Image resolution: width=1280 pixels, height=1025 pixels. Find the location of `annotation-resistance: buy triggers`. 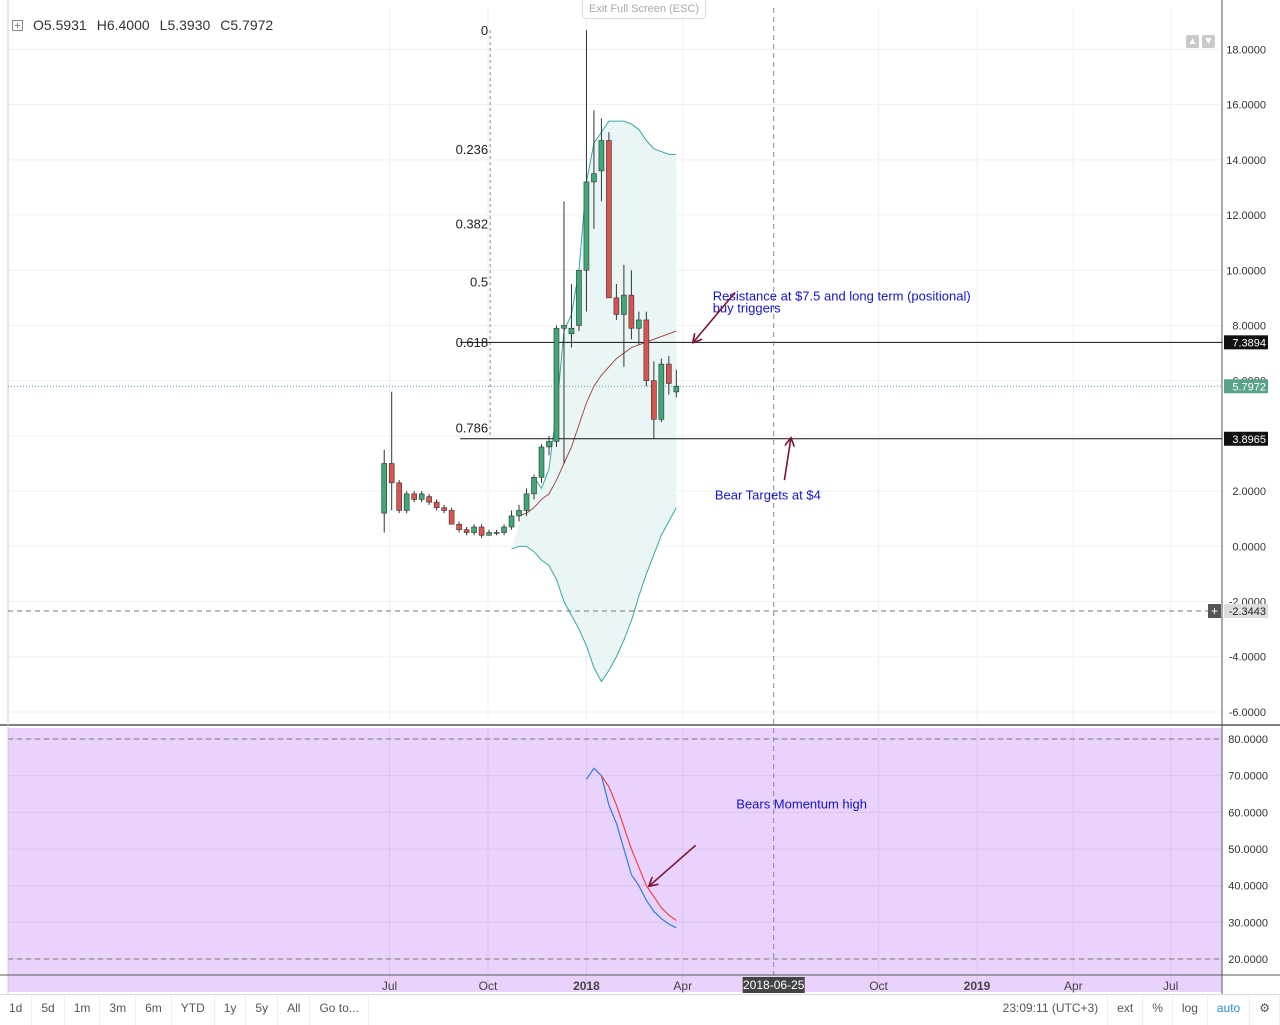

annotation-resistance: buy triggers is located at coordinates (747, 308).